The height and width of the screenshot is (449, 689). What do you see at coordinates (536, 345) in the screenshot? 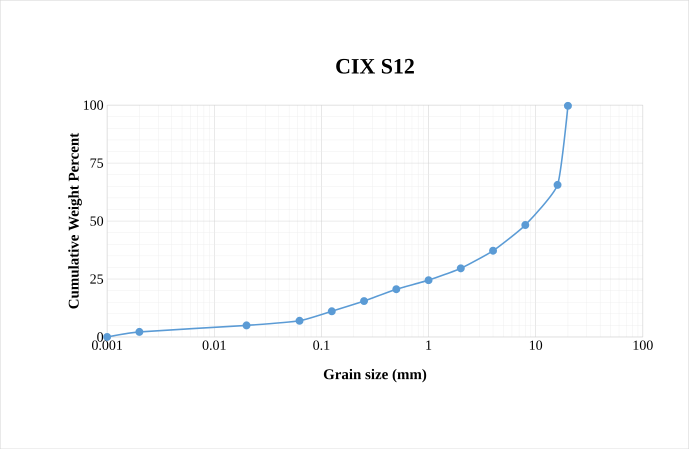
I see `x-tick-label: 10` at bounding box center [536, 345].